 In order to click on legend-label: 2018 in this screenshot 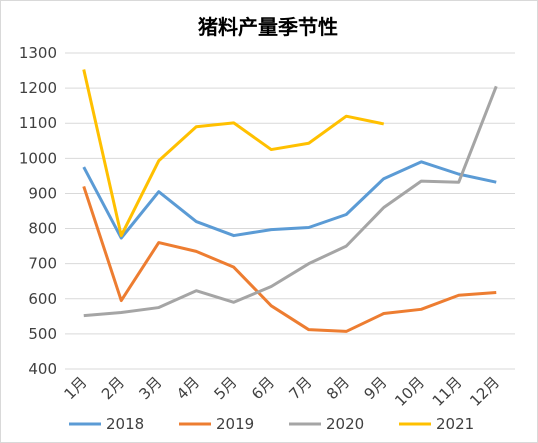, I will do `click(125, 424)`.